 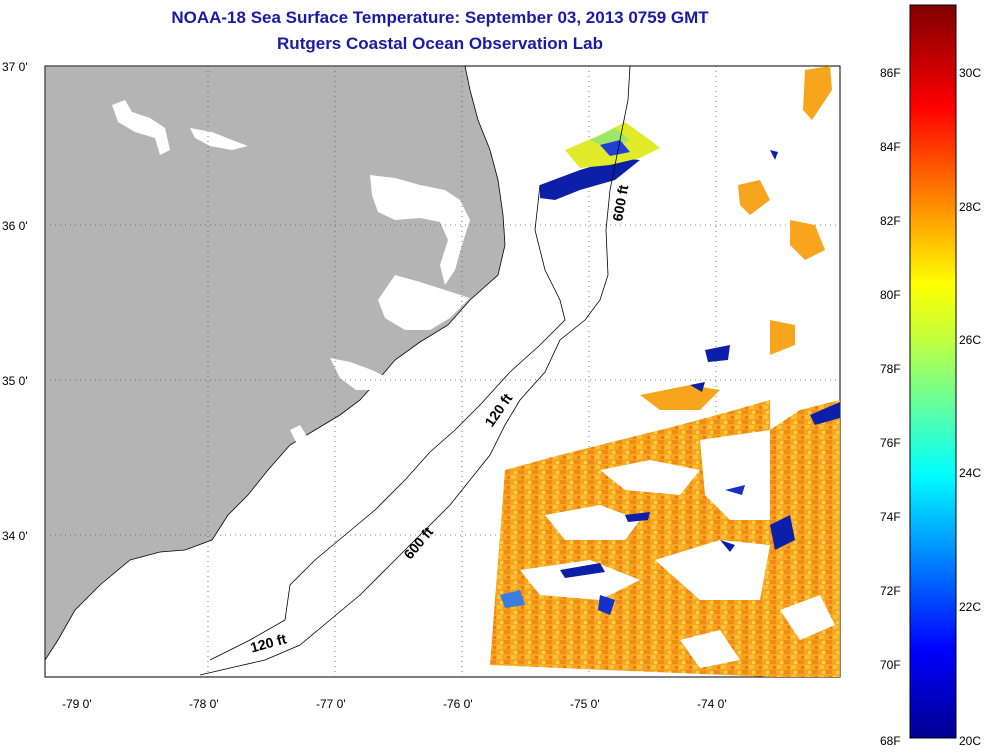 What do you see at coordinates (970, 607) in the screenshot?
I see `colorbar-c-22: 22C` at bounding box center [970, 607].